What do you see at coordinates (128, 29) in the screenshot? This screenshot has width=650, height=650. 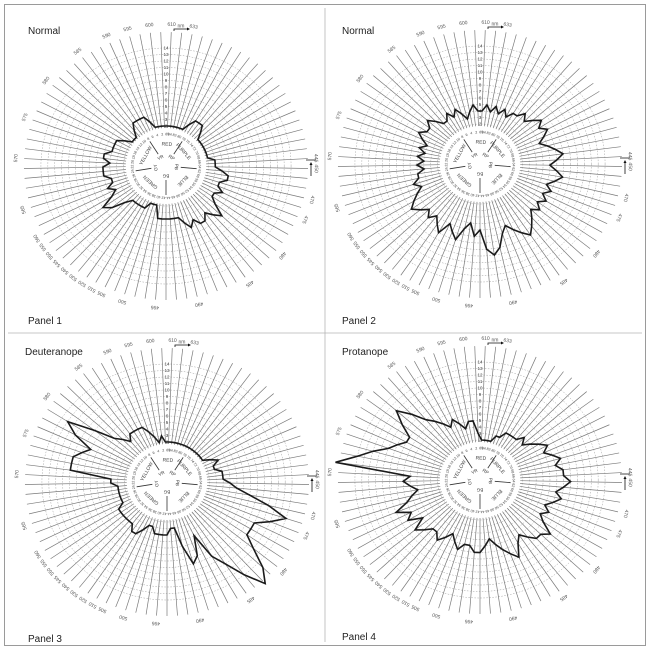 I see `wavelength-label: 595` at bounding box center [128, 29].